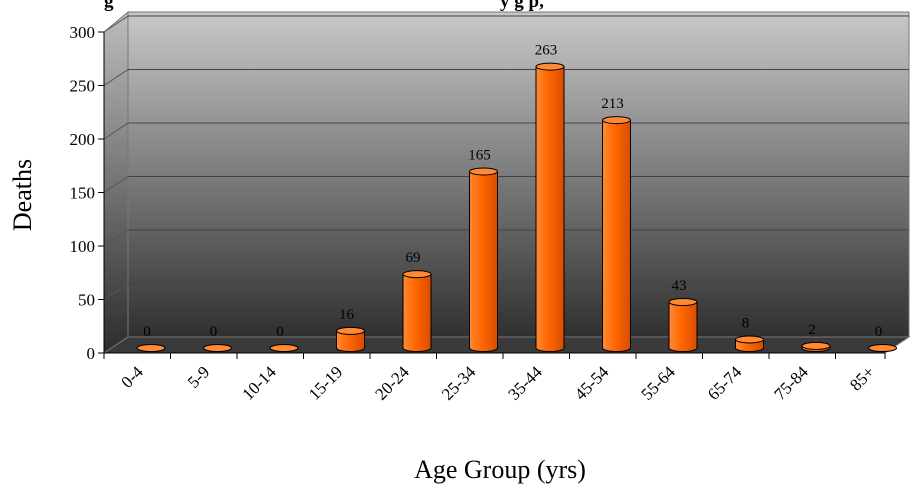  I want to click on y-tick-label: 300, so click(83, 32).